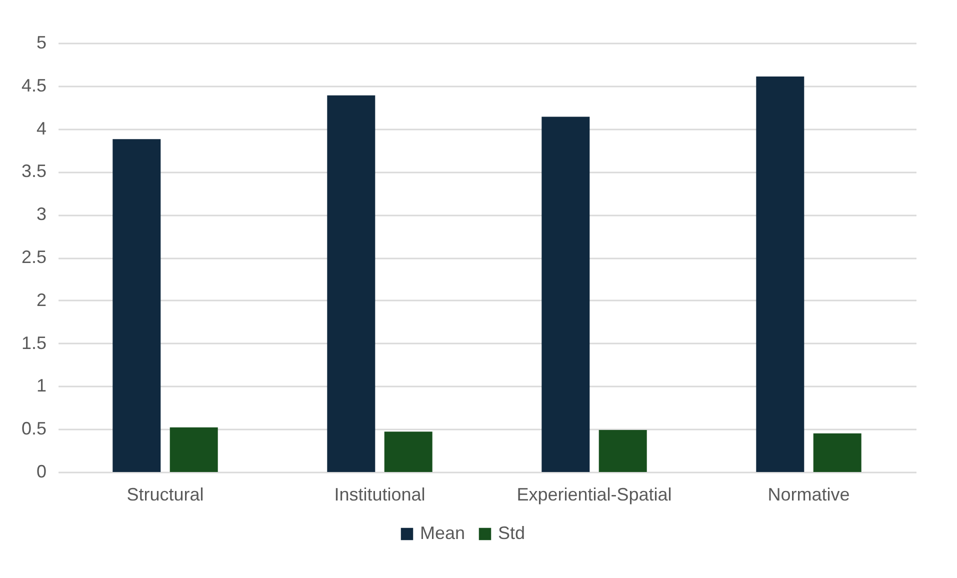 The image size is (957, 578). I want to click on y-tick-label: 2.5, so click(33, 257).